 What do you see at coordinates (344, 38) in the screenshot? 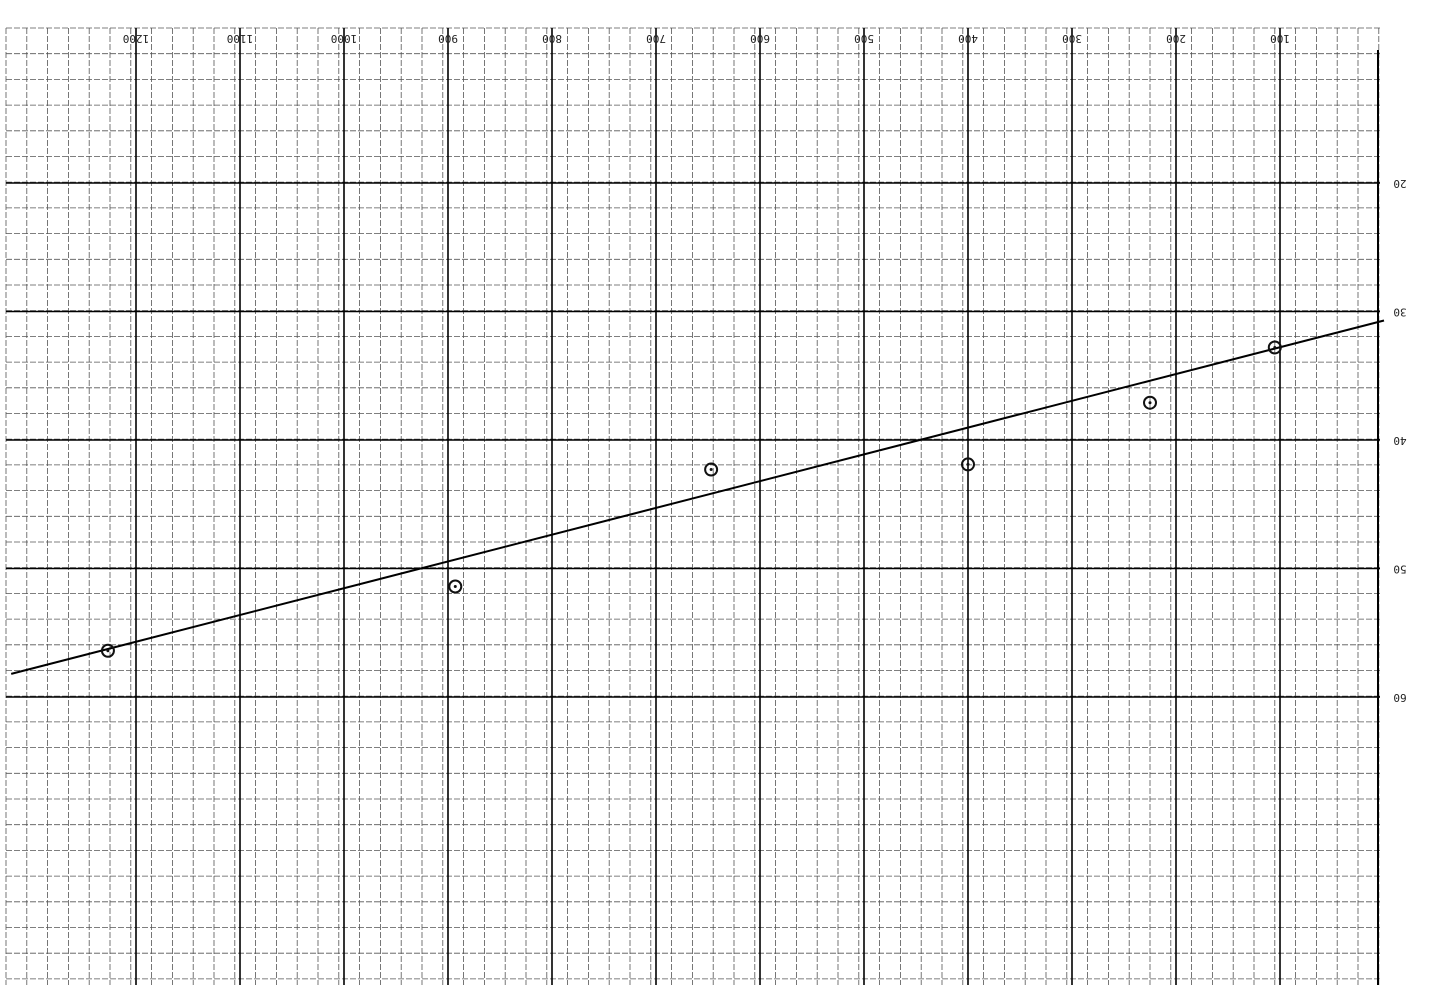
I see `x-tick-label: 1000` at bounding box center [344, 38].